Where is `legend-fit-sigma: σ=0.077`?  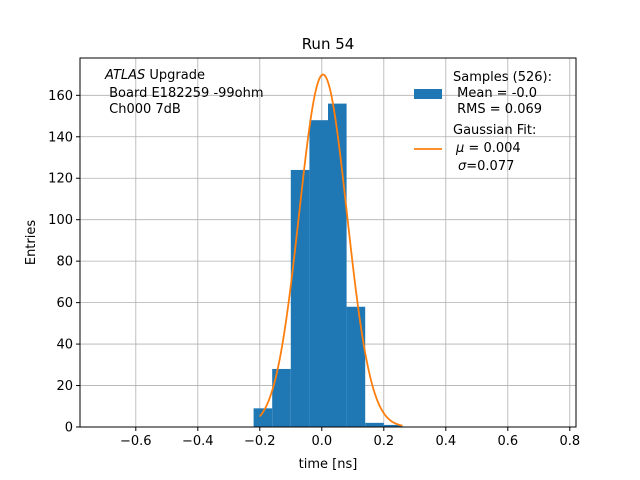 legend-fit-sigma: σ=0.077 is located at coordinates (486, 166).